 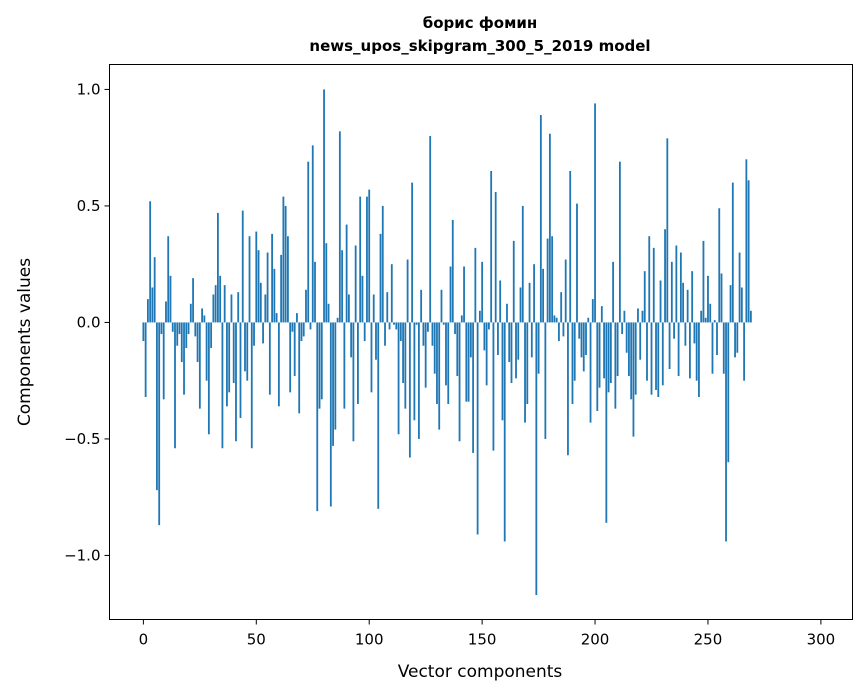 I want to click on chart-subtitle: news_upos_skipgram_300_5_2019 model, so click(x=479, y=46).